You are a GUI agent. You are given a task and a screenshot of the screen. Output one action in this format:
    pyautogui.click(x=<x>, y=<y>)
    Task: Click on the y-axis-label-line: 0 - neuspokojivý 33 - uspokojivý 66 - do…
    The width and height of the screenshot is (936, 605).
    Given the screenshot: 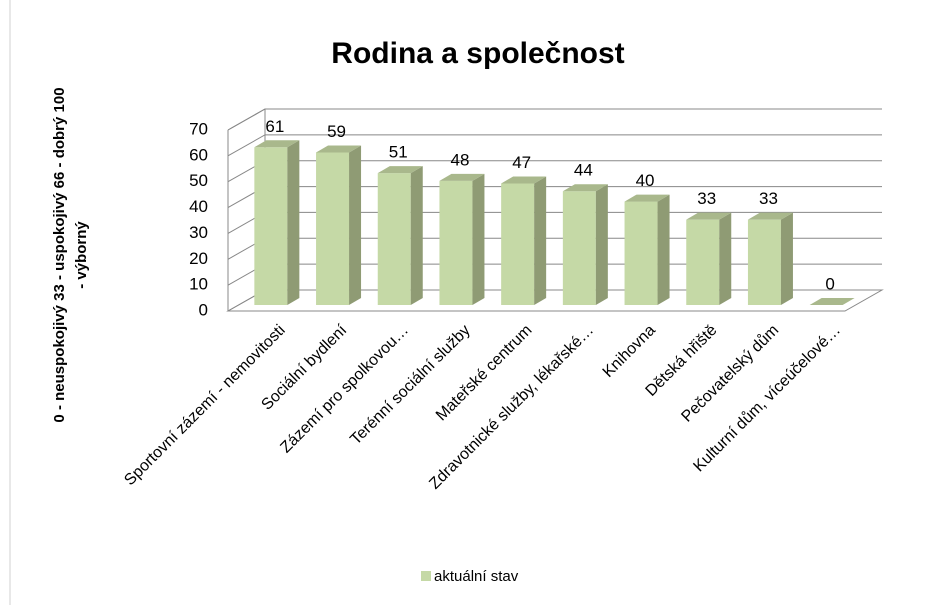 What is the action you would take?
    pyautogui.click(x=59, y=254)
    